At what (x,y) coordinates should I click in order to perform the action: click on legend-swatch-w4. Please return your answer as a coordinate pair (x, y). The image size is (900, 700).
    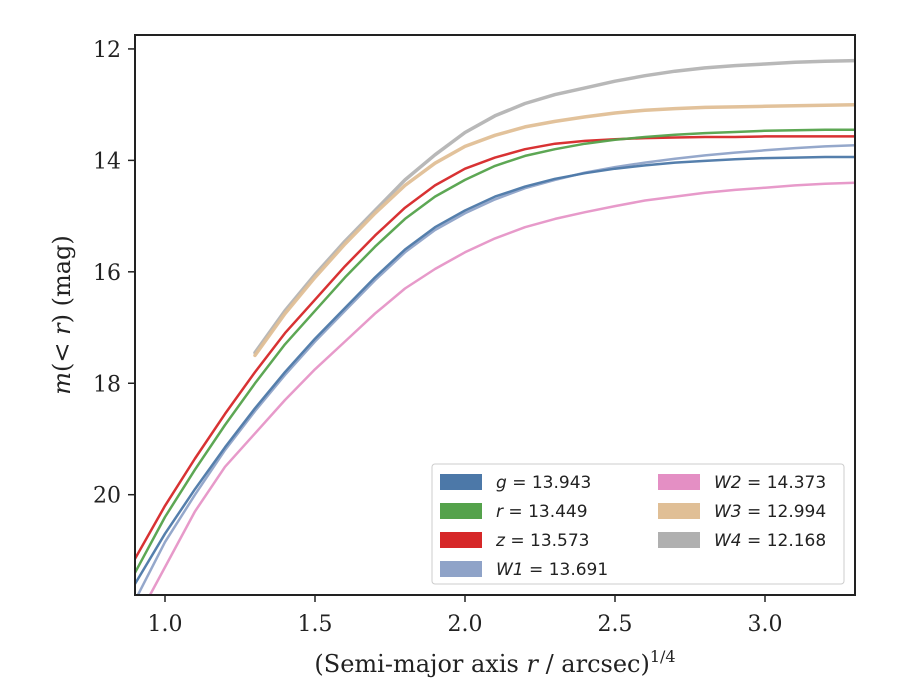
    Looking at the image, I should click on (679, 540).